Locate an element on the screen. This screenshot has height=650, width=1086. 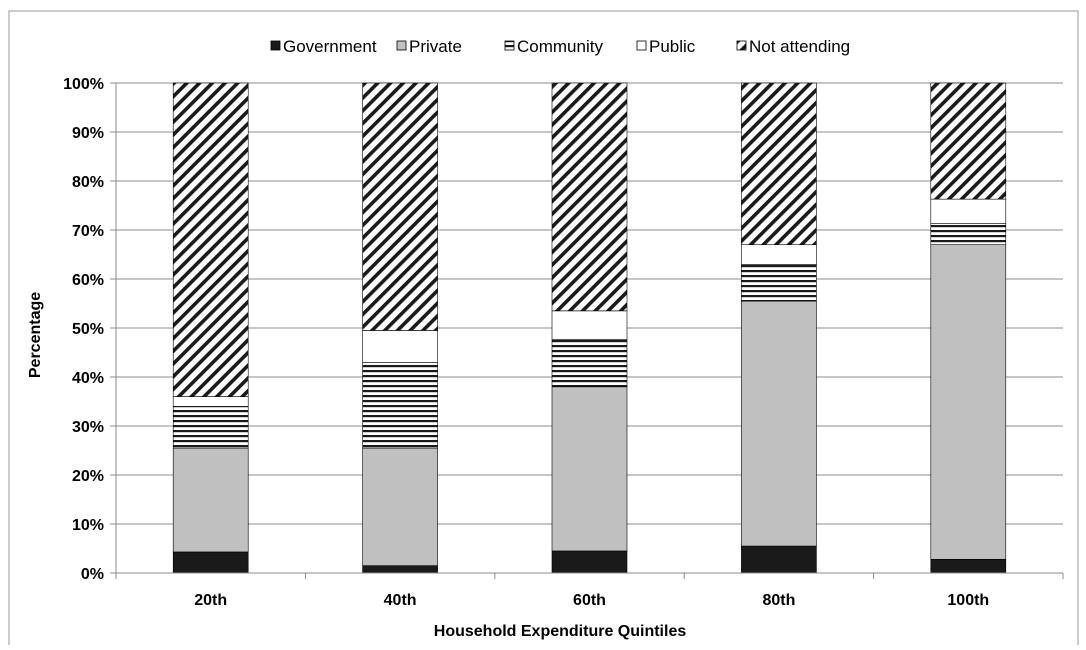
x-axis-title: Household Expenditure Quintiles is located at coordinates (560, 631).